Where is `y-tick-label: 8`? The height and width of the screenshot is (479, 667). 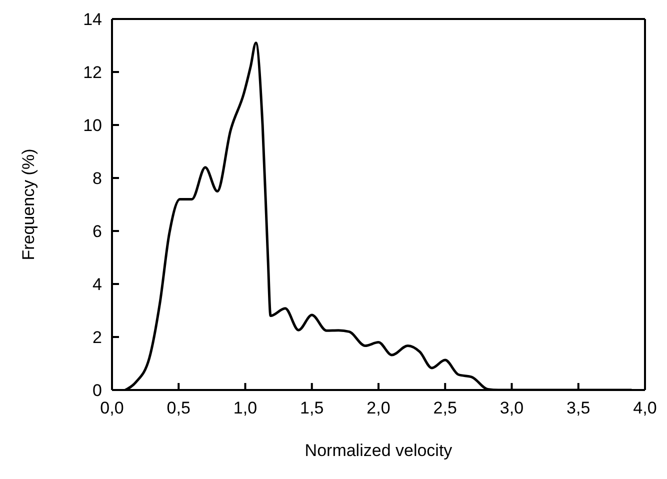
y-tick-label: 8 is located at coordinates (97, 178).